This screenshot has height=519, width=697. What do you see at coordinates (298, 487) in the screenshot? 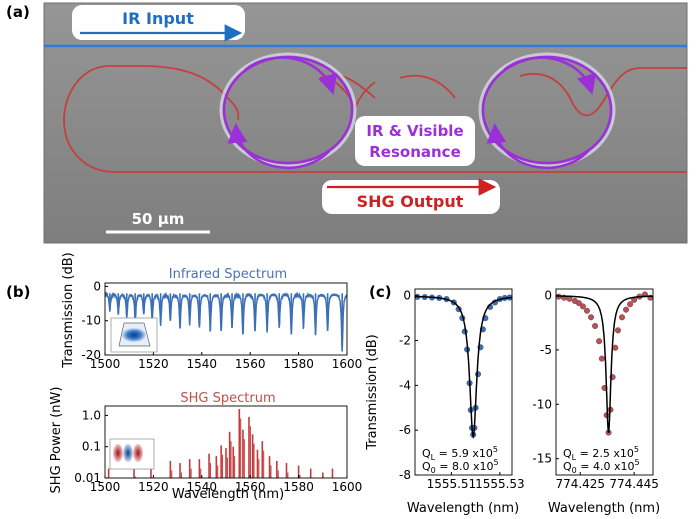
I see `shg-xtick-label: 1580` at bounding box center [298, 487].